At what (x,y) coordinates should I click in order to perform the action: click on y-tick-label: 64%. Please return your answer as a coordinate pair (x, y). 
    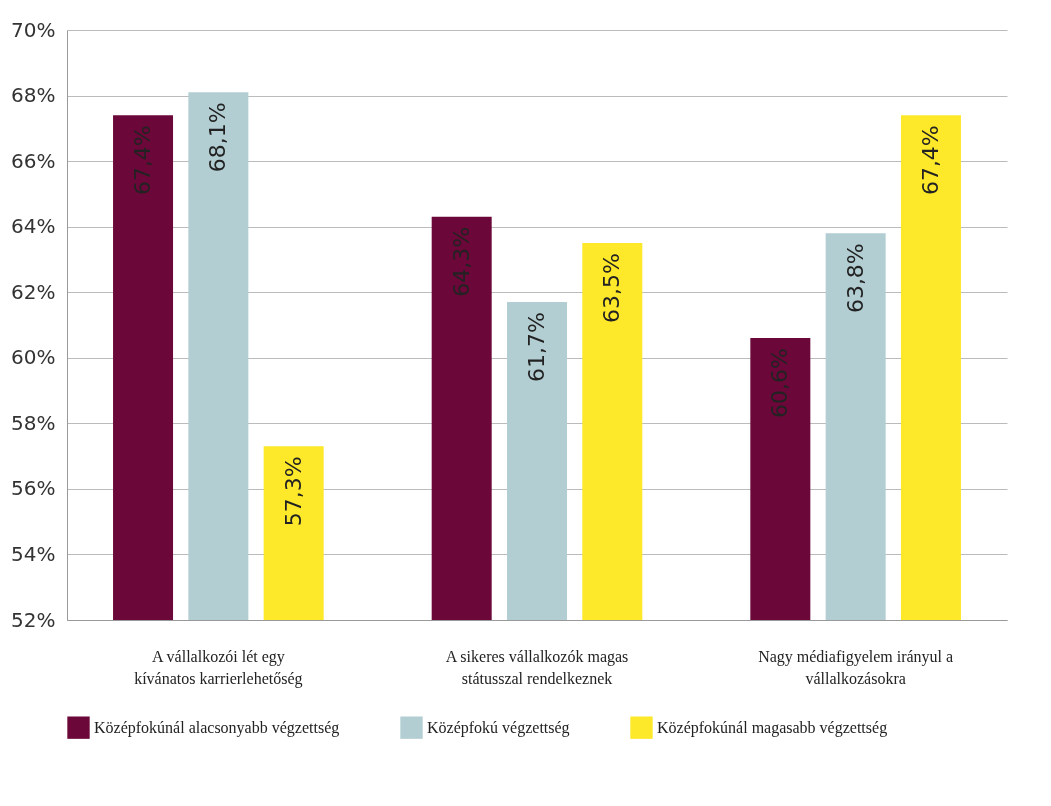
    Looking at the image, I should click on (33, 226).